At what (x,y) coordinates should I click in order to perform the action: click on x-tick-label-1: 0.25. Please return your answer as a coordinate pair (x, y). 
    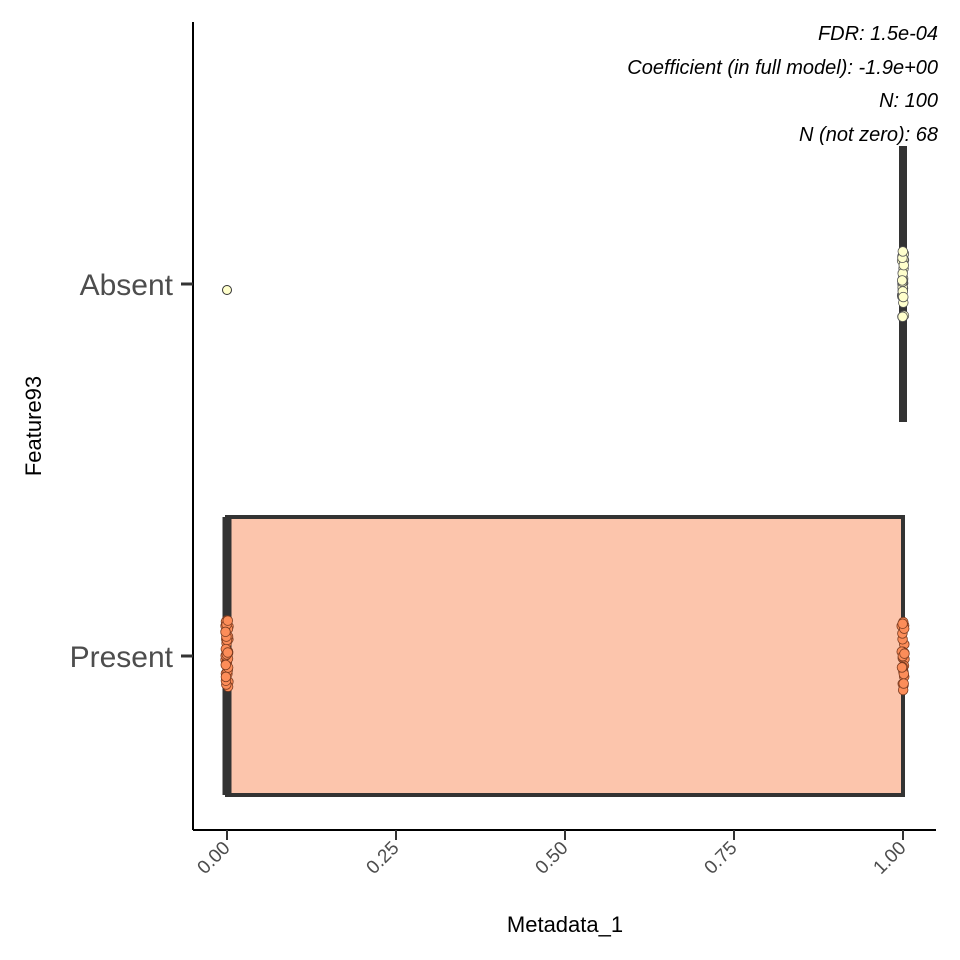
    Looking at the image, I should click on (383, 858).